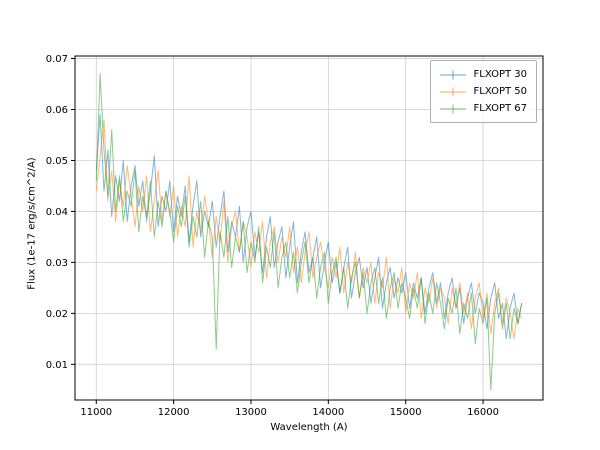 The width and height of the screenshot is (600, 450). What do you see at coordinates (57, 110) in the screenshot?
I see `svg-text: 0.06` at bounding box center [57, 110].